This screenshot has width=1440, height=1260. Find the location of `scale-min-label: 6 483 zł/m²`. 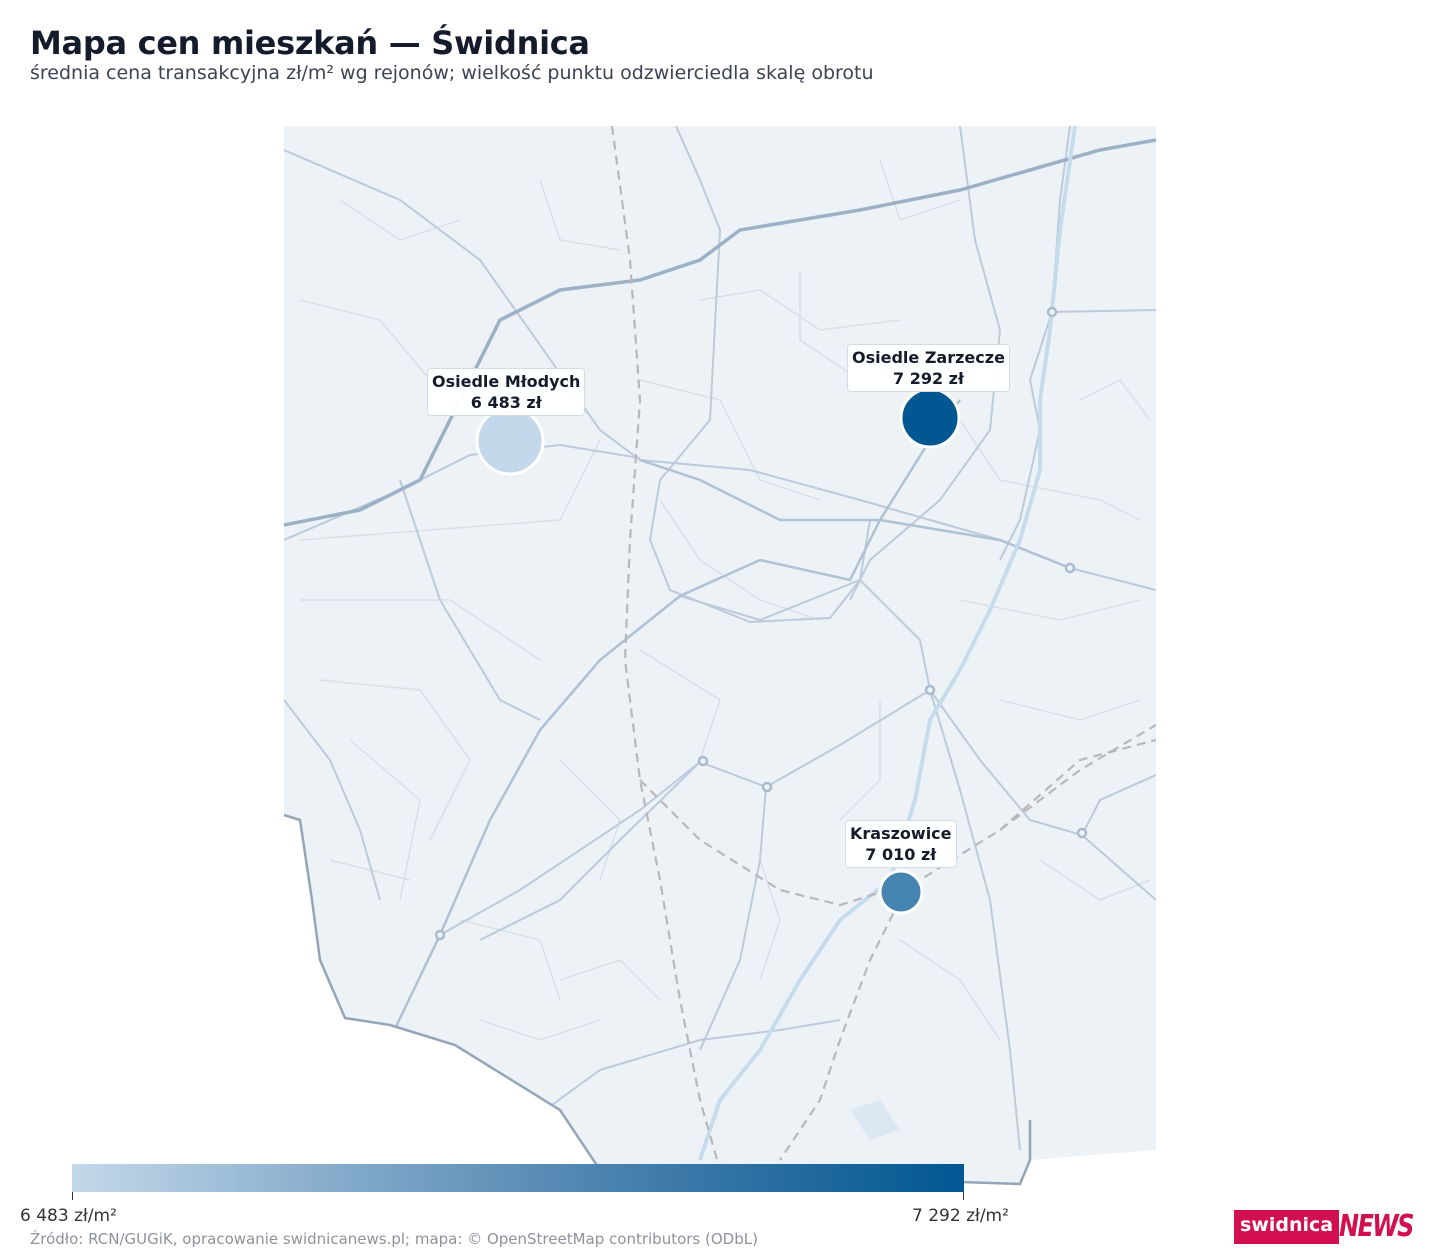

scale-min-label: 6 483 zł/m² is located at coordinates (68, 1216).